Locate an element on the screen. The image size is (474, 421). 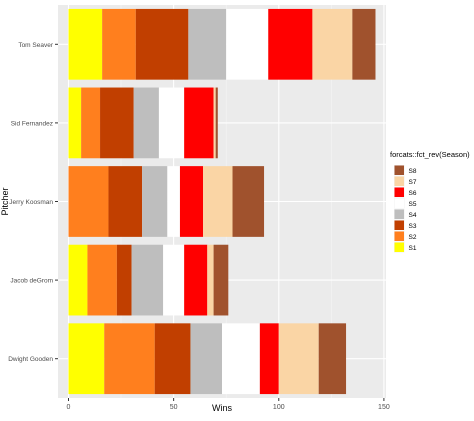
legend-swatch-s7 is located at coordinates (399, 181).